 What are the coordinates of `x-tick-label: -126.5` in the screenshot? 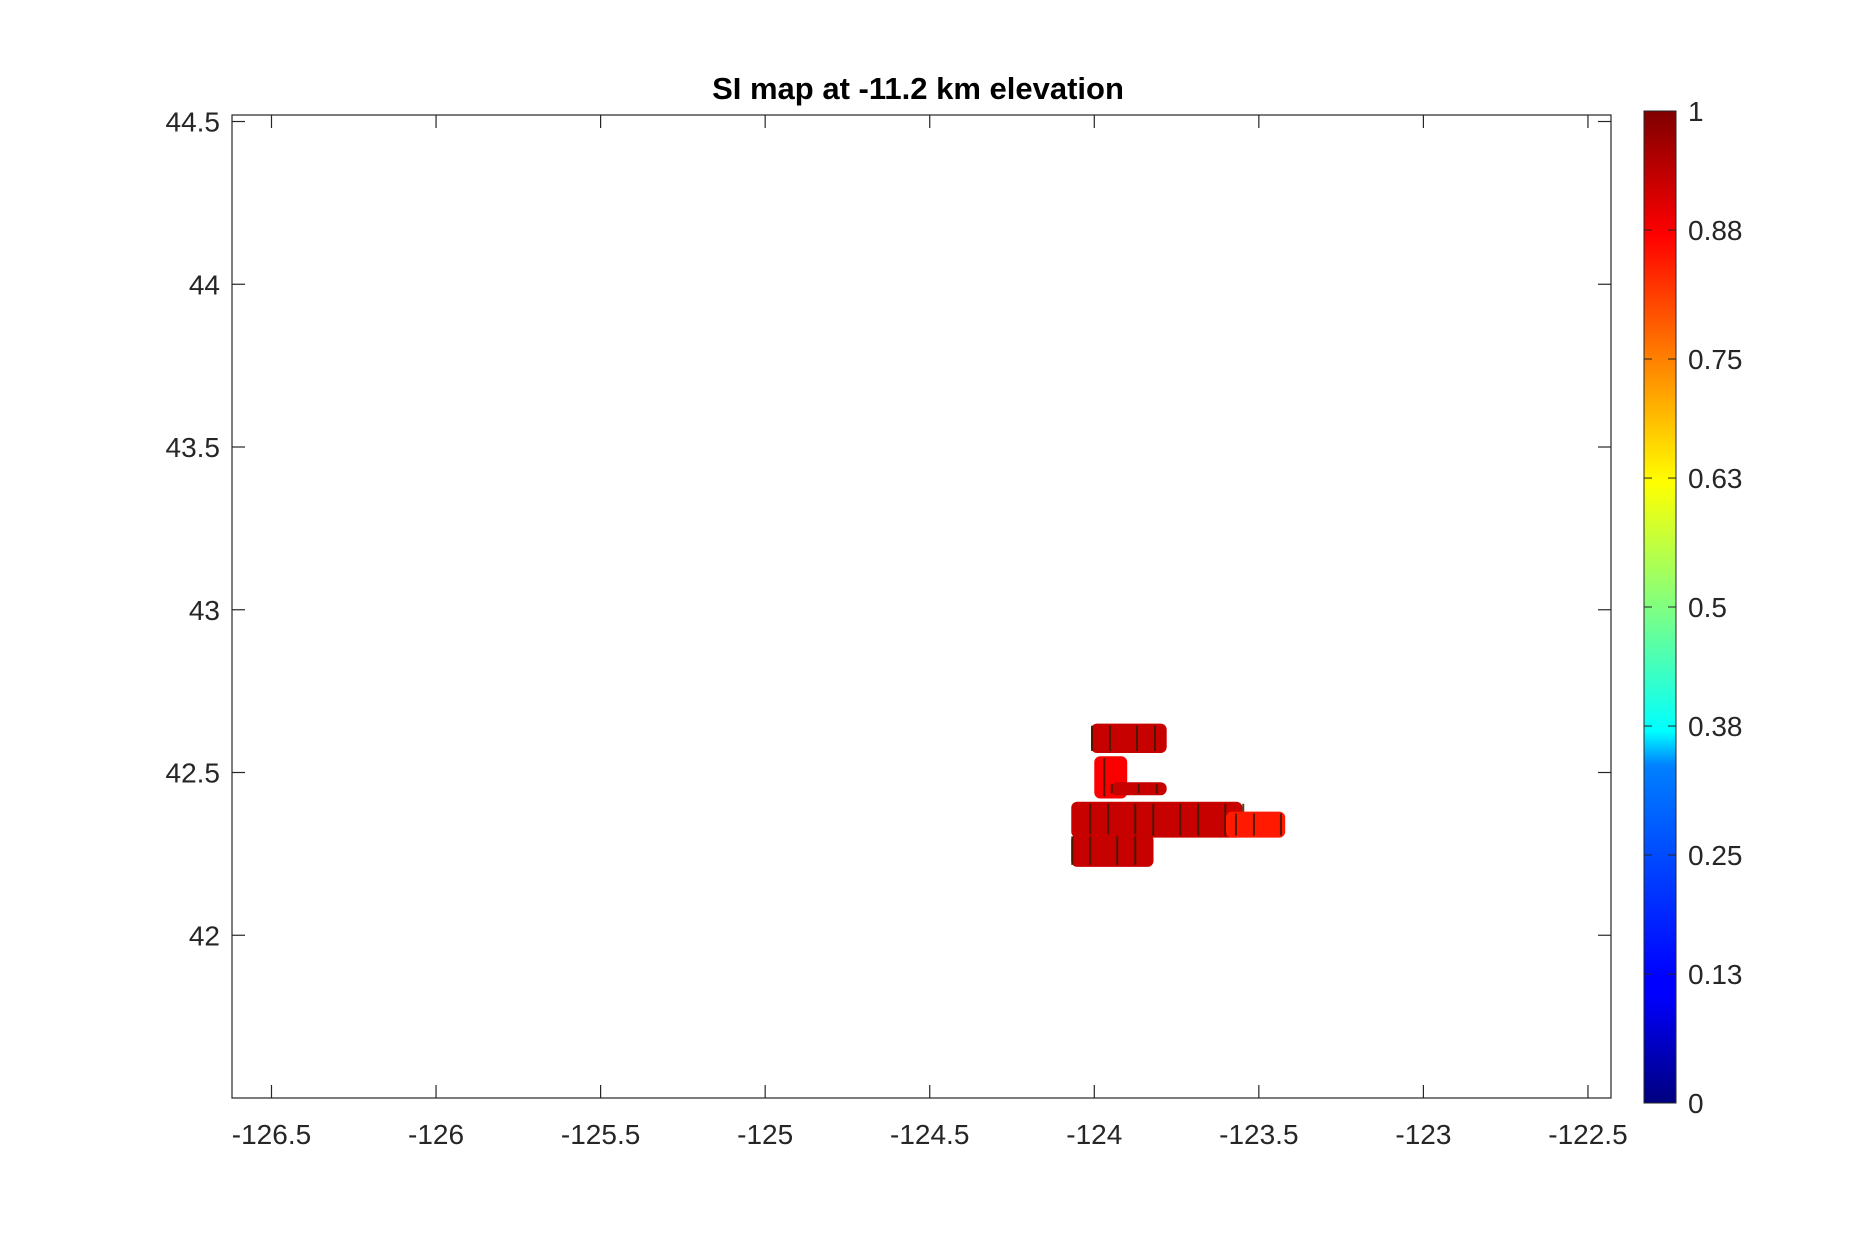 It's located at (271, 1134).